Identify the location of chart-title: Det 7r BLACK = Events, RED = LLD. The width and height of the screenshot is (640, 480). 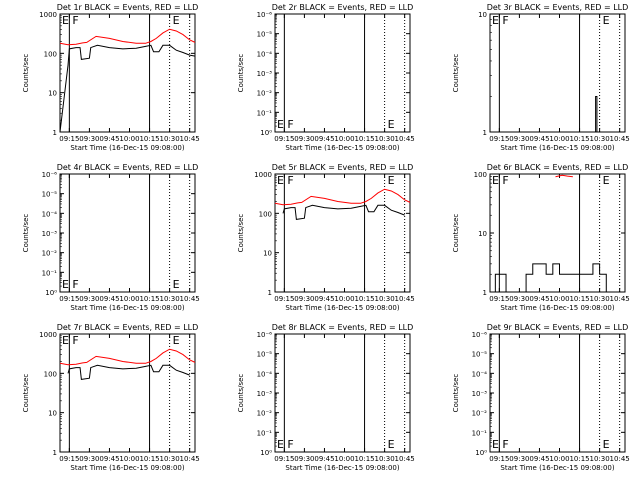
(128, 327).